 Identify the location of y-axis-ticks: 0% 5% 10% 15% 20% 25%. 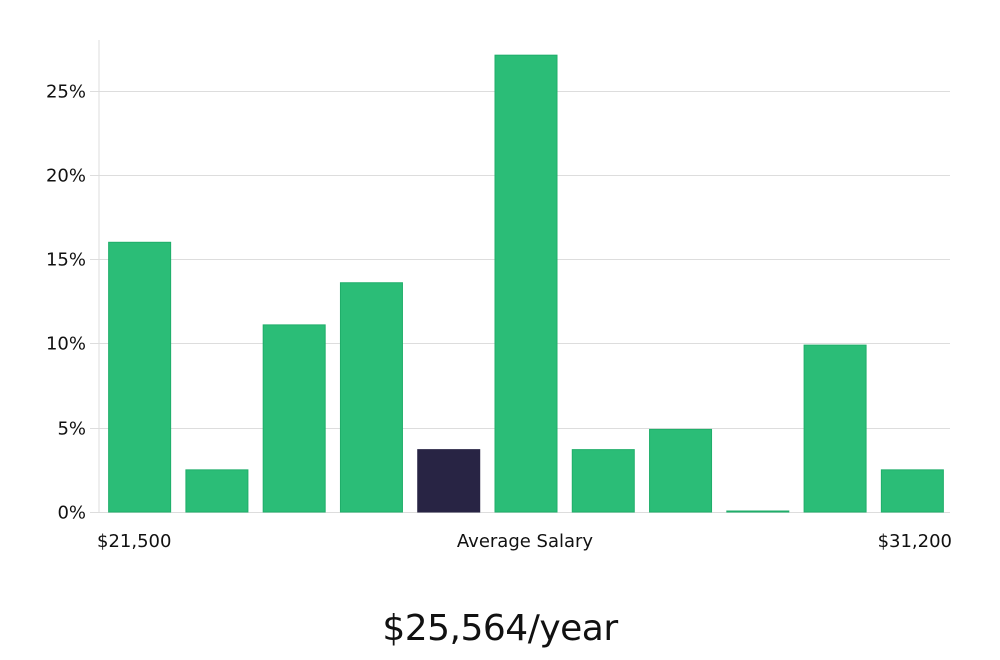
(66, 303).